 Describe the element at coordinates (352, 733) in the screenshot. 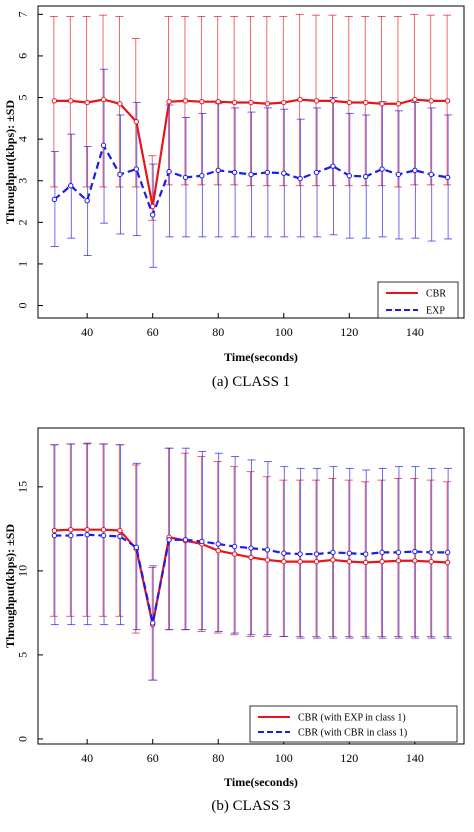

I see `legend-label: CBR (with CBR in class 1)` at that location.